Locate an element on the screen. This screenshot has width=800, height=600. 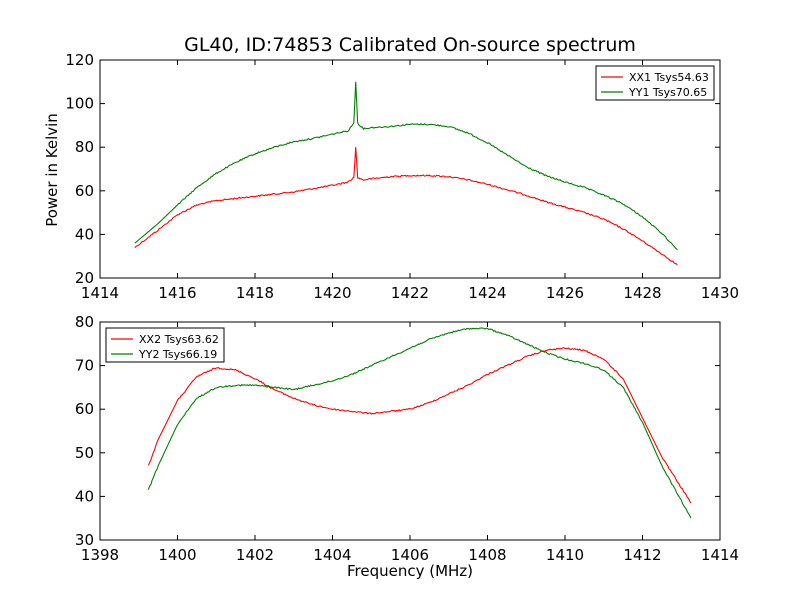
x-tick-label: 1404 is located at coordinates (332, 555).